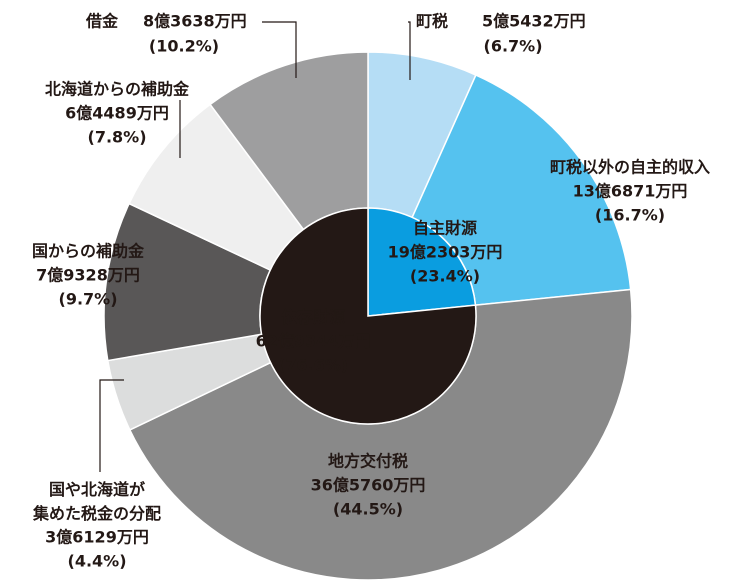  I want to click on amount-label: 6億4489万円, so click(117, 113).